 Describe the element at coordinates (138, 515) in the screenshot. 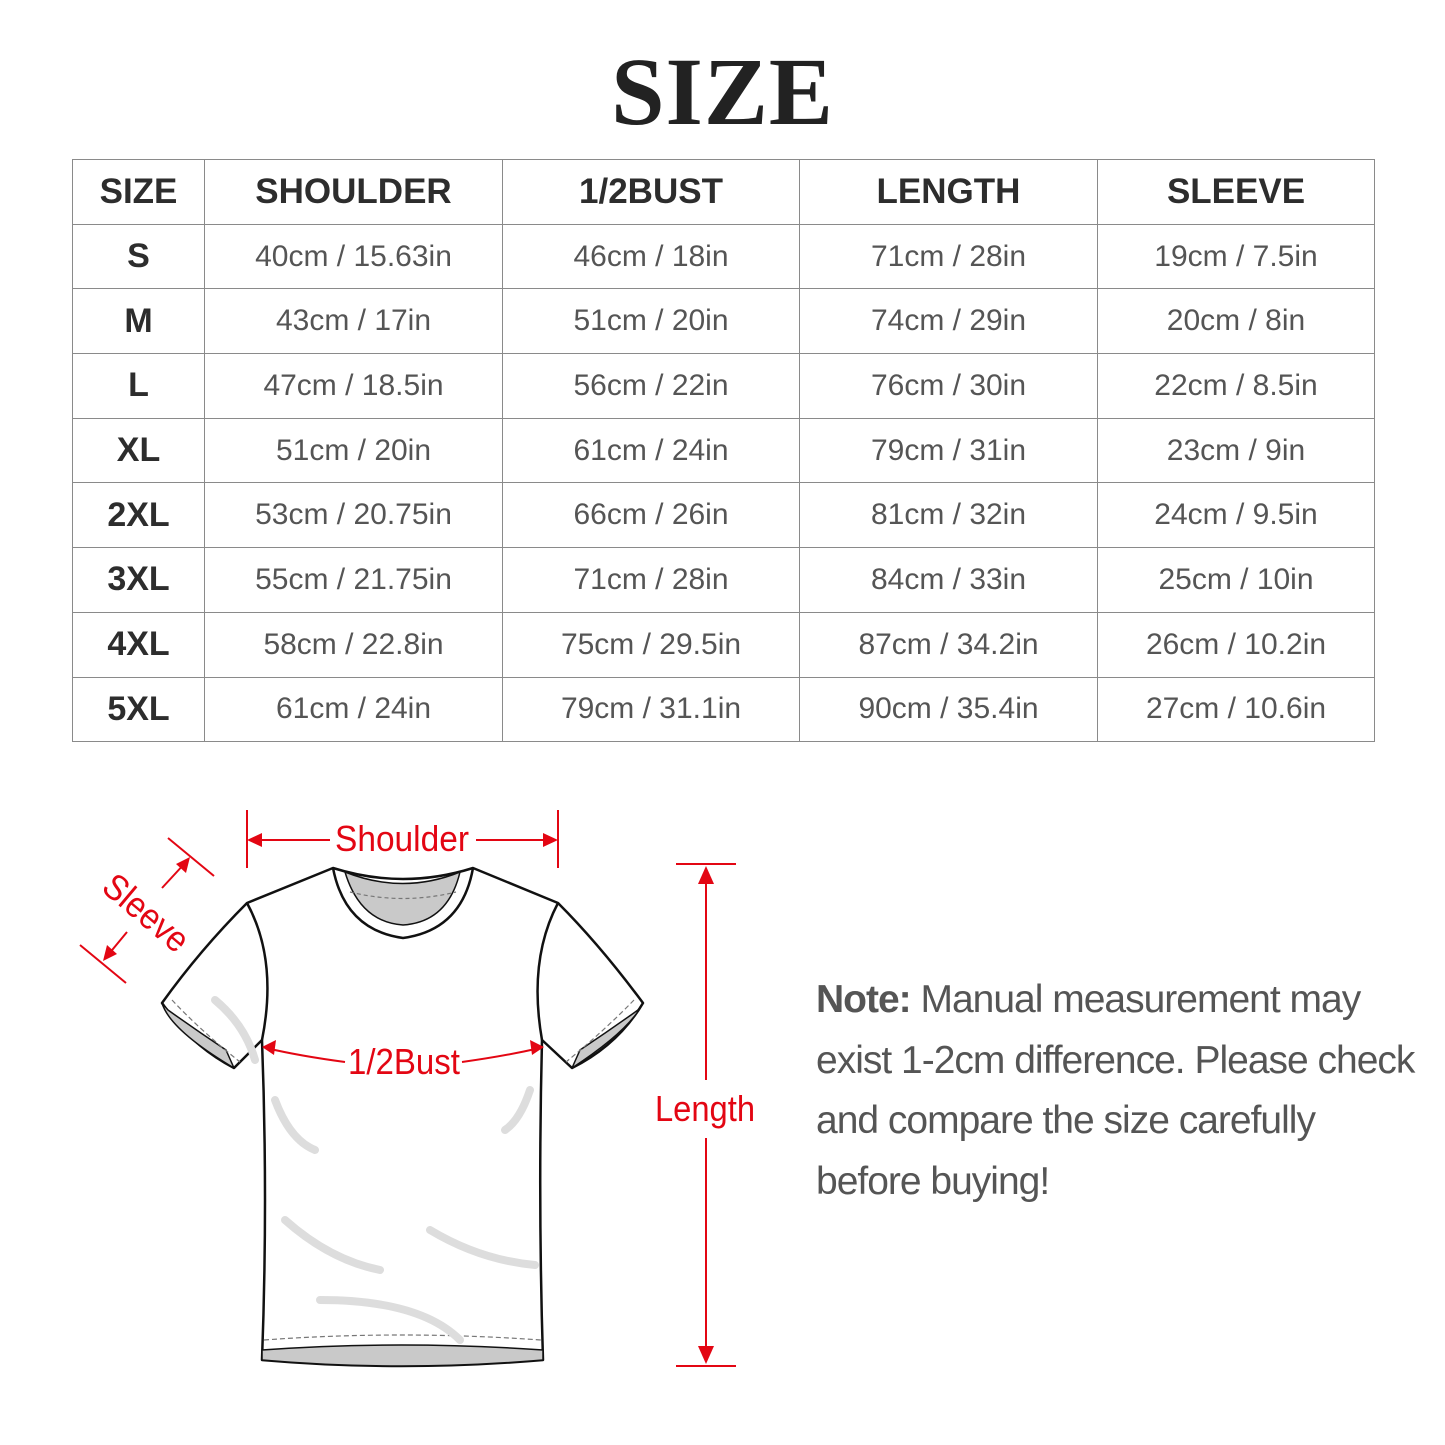

I see `cell-size: 2XL` at that location.